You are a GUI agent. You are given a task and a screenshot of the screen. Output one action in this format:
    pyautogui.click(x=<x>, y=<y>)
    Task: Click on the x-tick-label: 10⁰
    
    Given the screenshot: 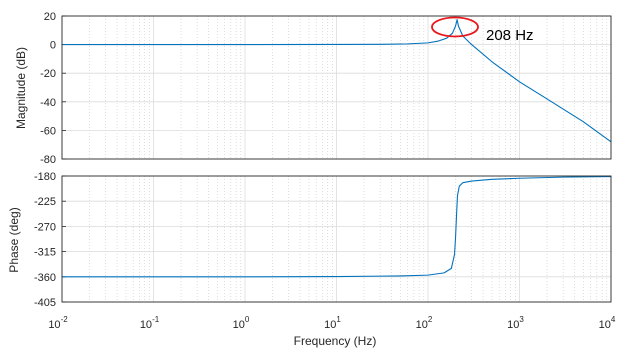 What is the action you would take?
    pyautogui.click(x=241, y=323)
    